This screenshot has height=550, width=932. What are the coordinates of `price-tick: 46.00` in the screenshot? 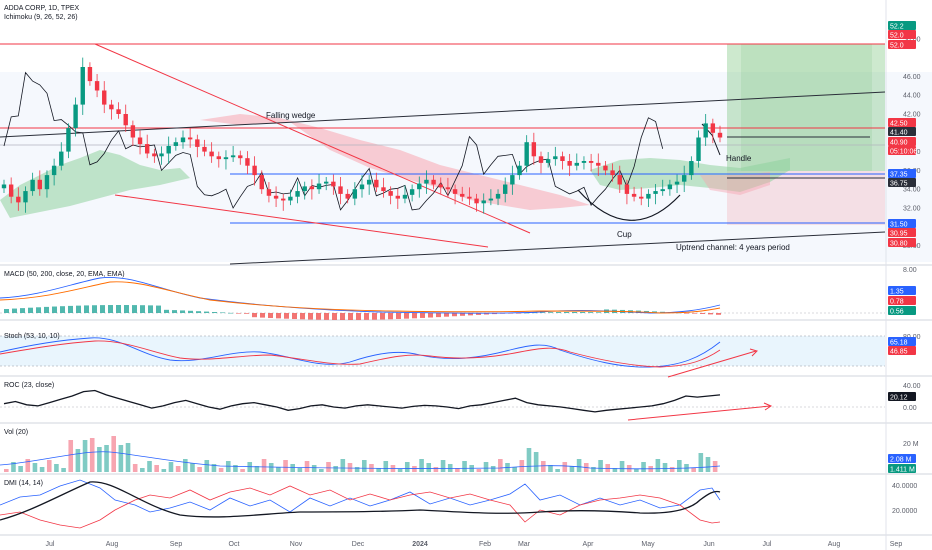 It's located at (912, 77).